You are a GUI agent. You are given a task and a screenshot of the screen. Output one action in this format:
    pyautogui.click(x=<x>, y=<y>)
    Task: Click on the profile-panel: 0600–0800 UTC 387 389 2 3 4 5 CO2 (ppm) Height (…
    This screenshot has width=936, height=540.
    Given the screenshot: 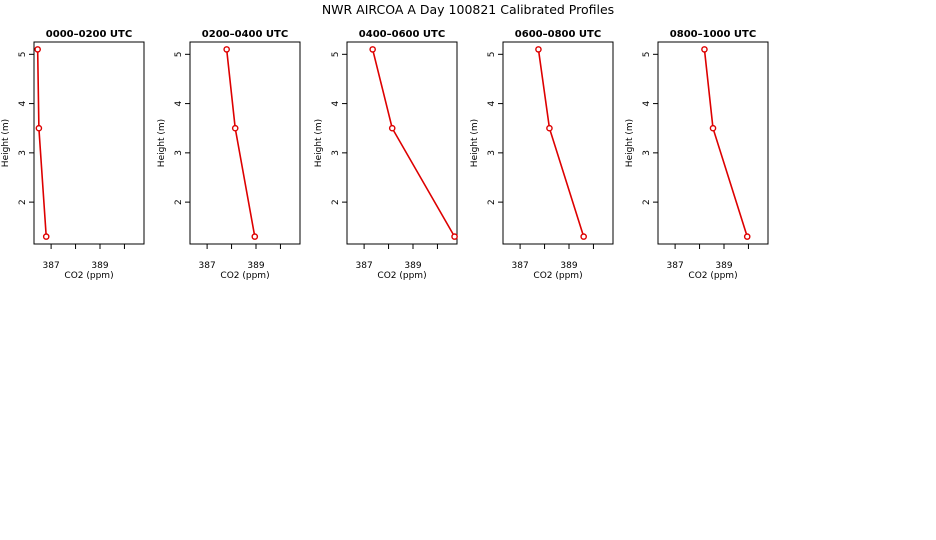 What is the action you would take?
    pyautogui.click(x=542, y=155)
    